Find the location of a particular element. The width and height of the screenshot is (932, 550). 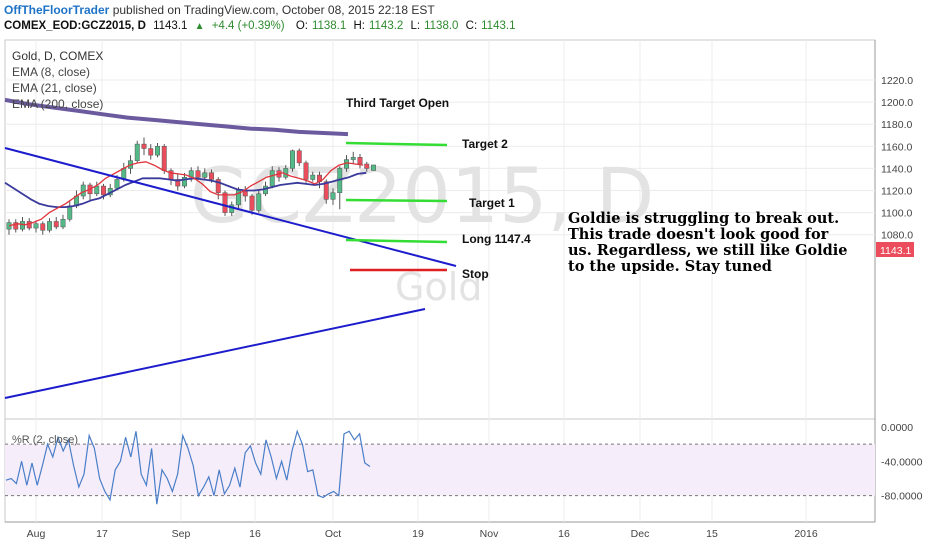

symbol-label: COMEX_EOD:GCZ2015, D is located at coordinates (75, 26).